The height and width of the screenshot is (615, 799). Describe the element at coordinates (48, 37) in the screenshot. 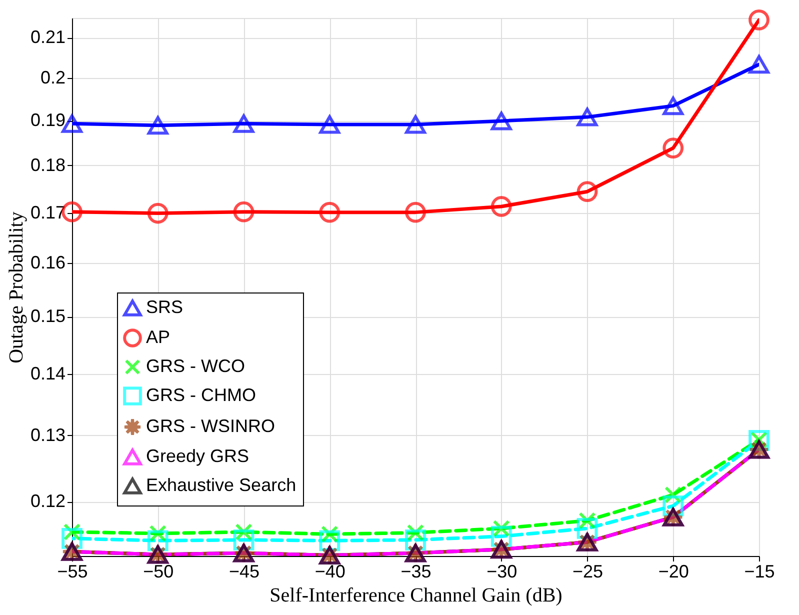

I see `y-tick-label: 0.21` at that location.